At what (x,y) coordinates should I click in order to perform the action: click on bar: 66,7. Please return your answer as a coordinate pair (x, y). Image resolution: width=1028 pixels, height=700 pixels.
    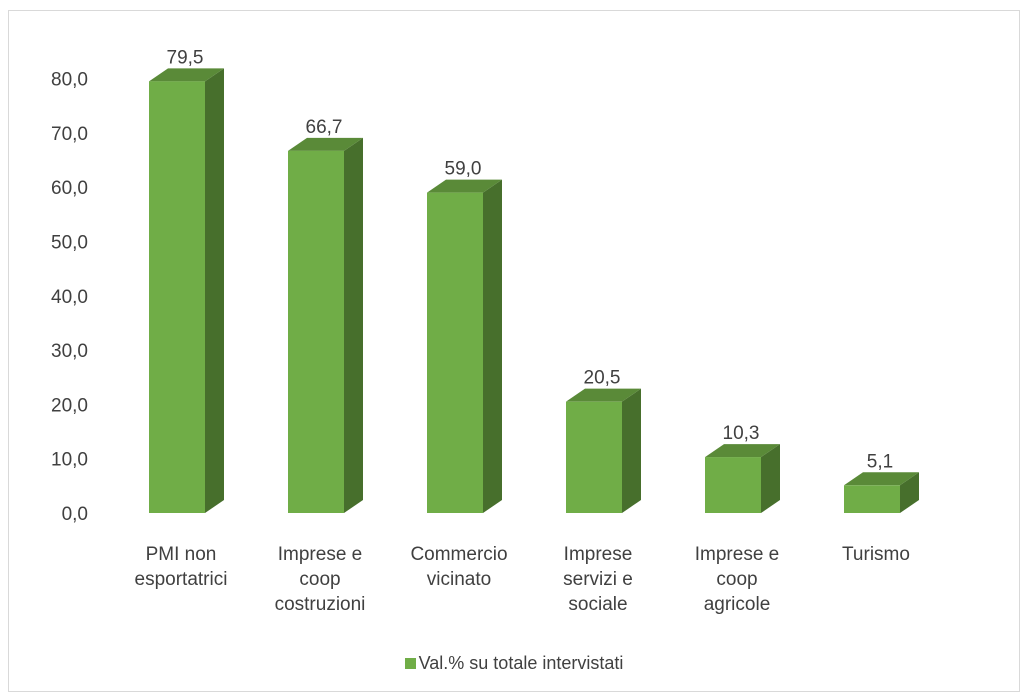
    Looking at the image, I should click on (325, 315).